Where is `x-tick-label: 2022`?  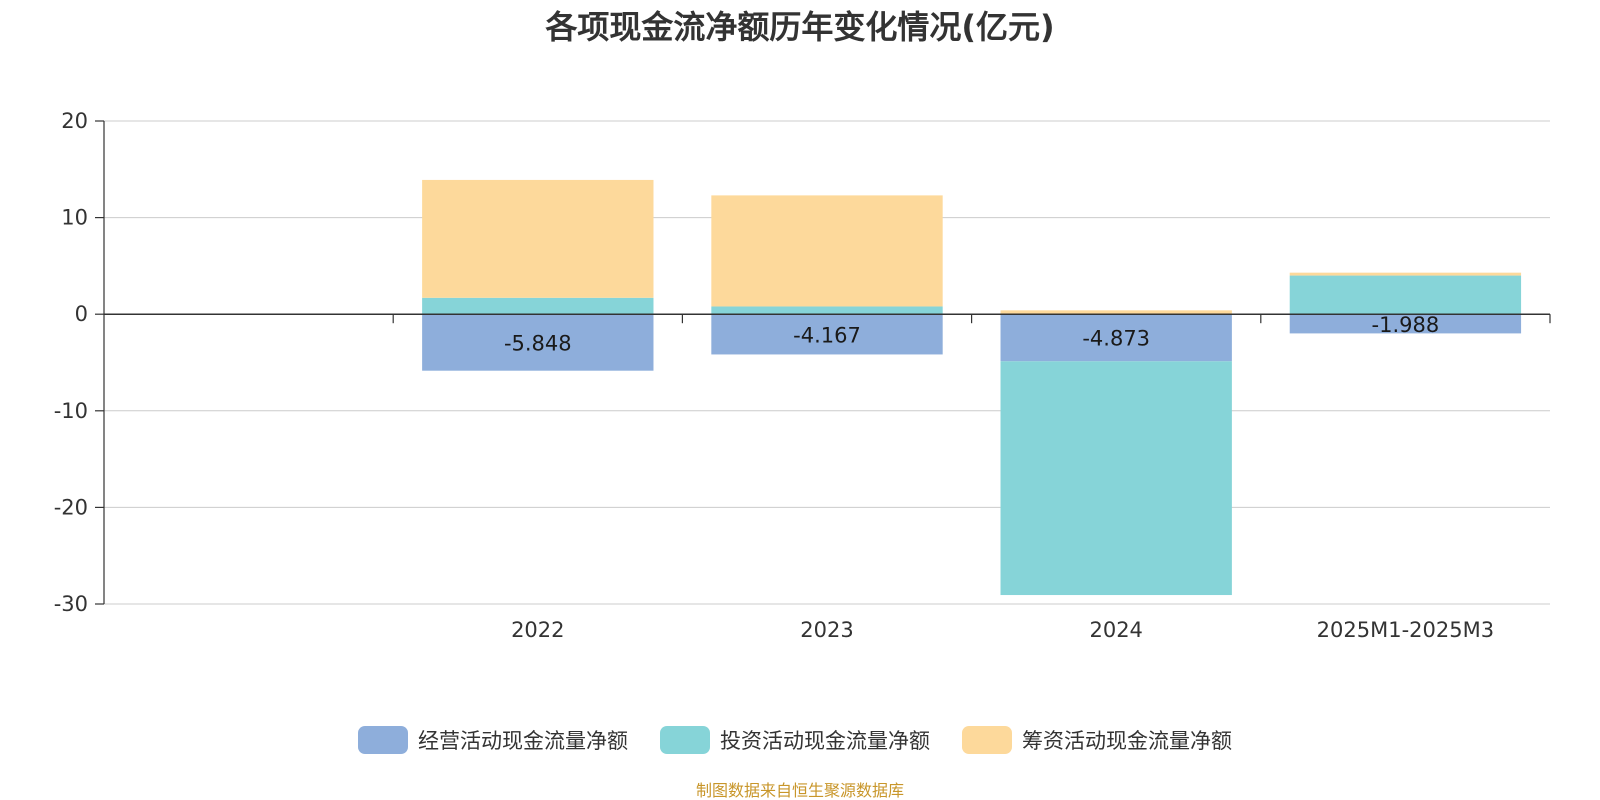
x-tick-label: 2022 is located at coordinates (537, 630).